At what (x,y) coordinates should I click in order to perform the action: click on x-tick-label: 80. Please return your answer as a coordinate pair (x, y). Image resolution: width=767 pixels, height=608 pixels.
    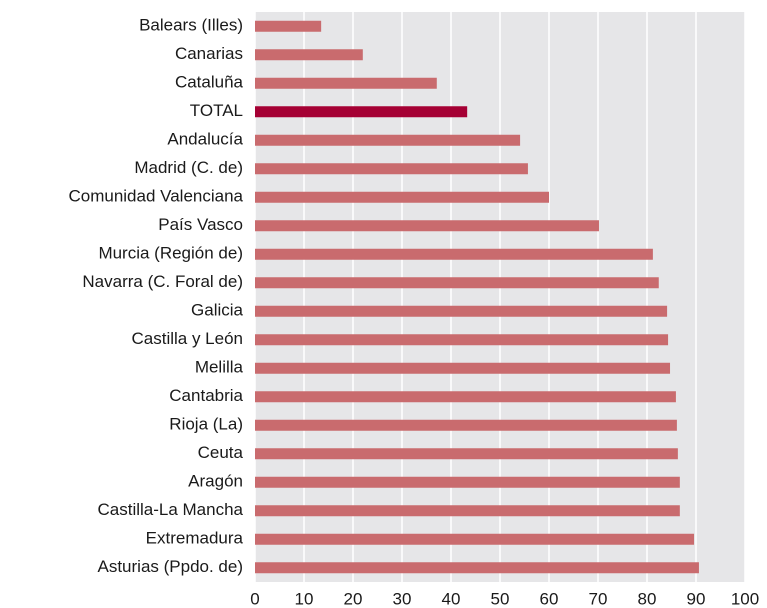
    Looking at the image, I should click on (647, 598).